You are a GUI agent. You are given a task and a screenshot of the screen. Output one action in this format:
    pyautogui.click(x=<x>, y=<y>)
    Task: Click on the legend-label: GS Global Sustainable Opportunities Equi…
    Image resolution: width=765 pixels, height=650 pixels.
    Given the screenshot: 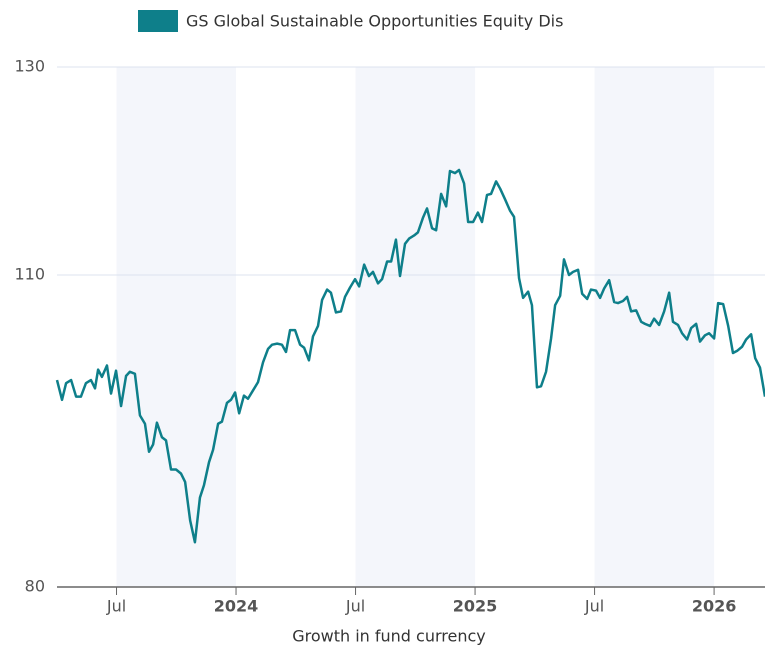 What is the action you would take?
    pyautogui.click(x=374, y=21)
    